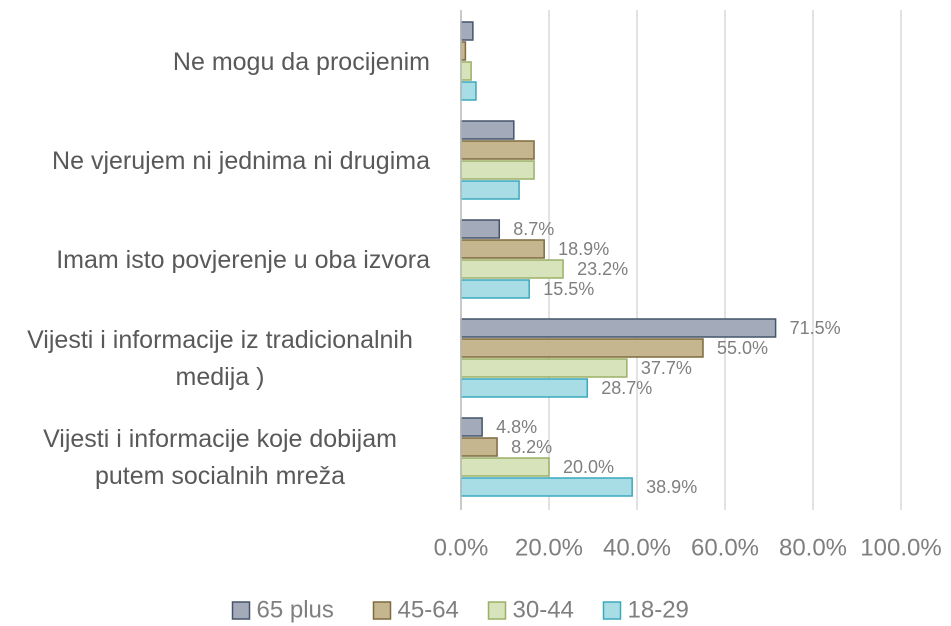  Describe the element at coordinates (815, 328) in the screenshot. I see `value-label: 71.5%` at that location.